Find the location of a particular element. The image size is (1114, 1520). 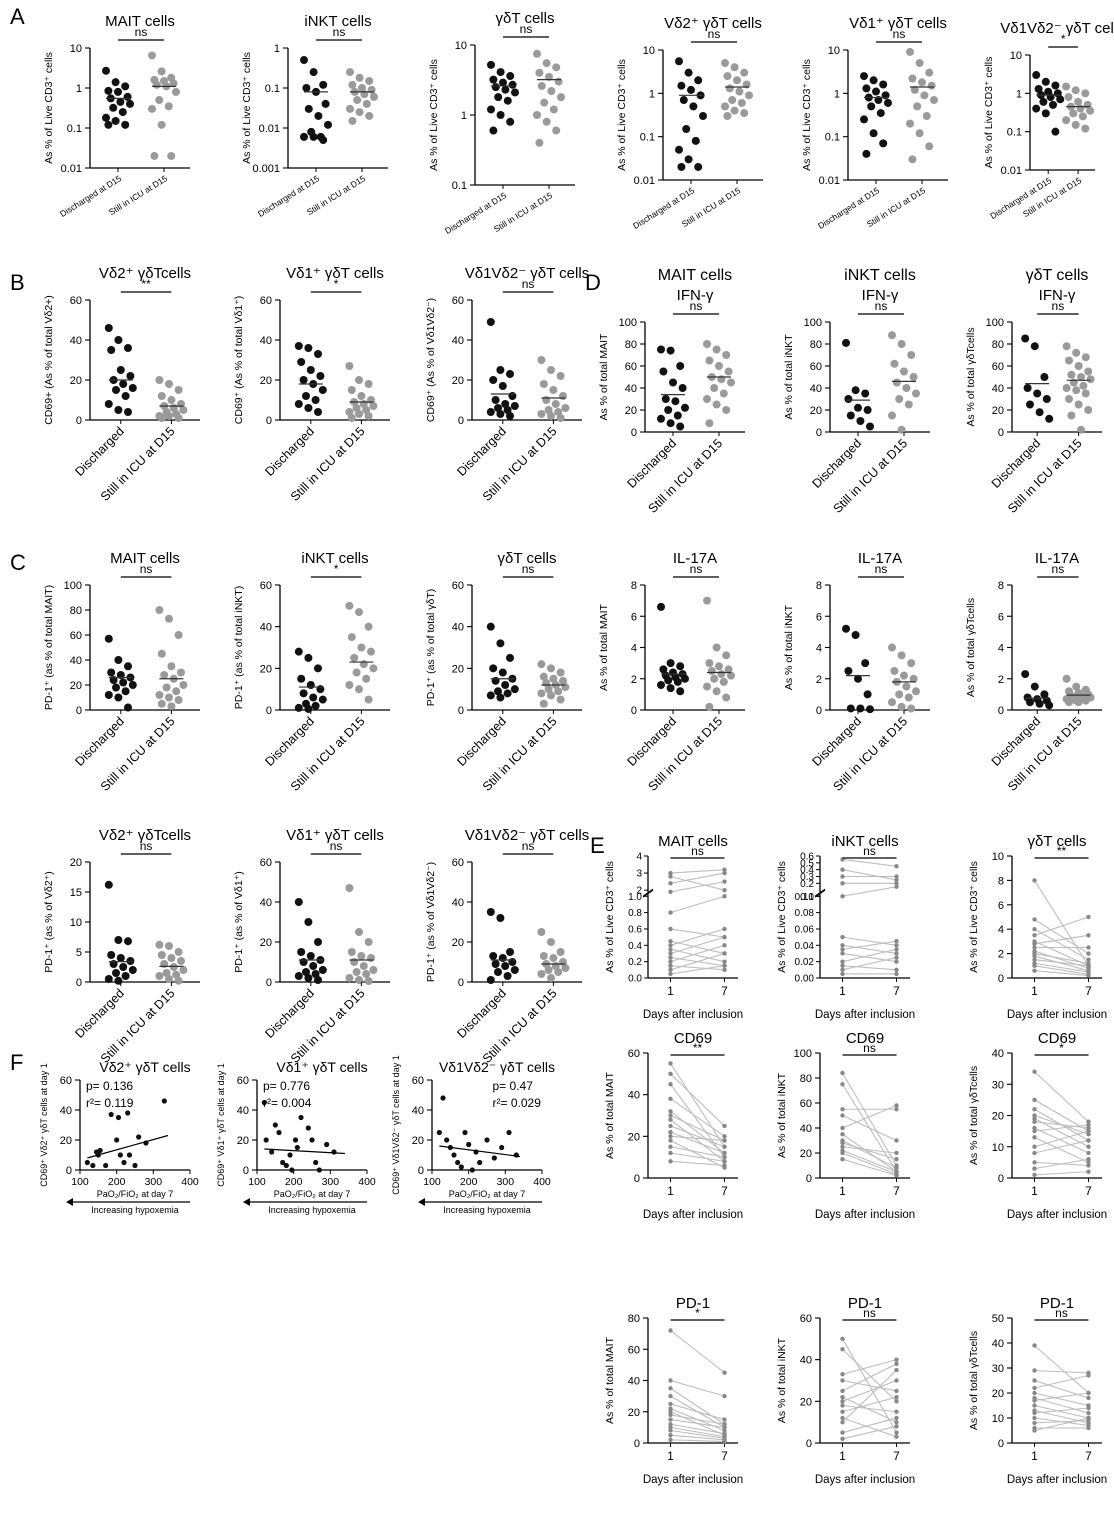

D1-y-tick-label: 0 is located at coordinates (634, 433).